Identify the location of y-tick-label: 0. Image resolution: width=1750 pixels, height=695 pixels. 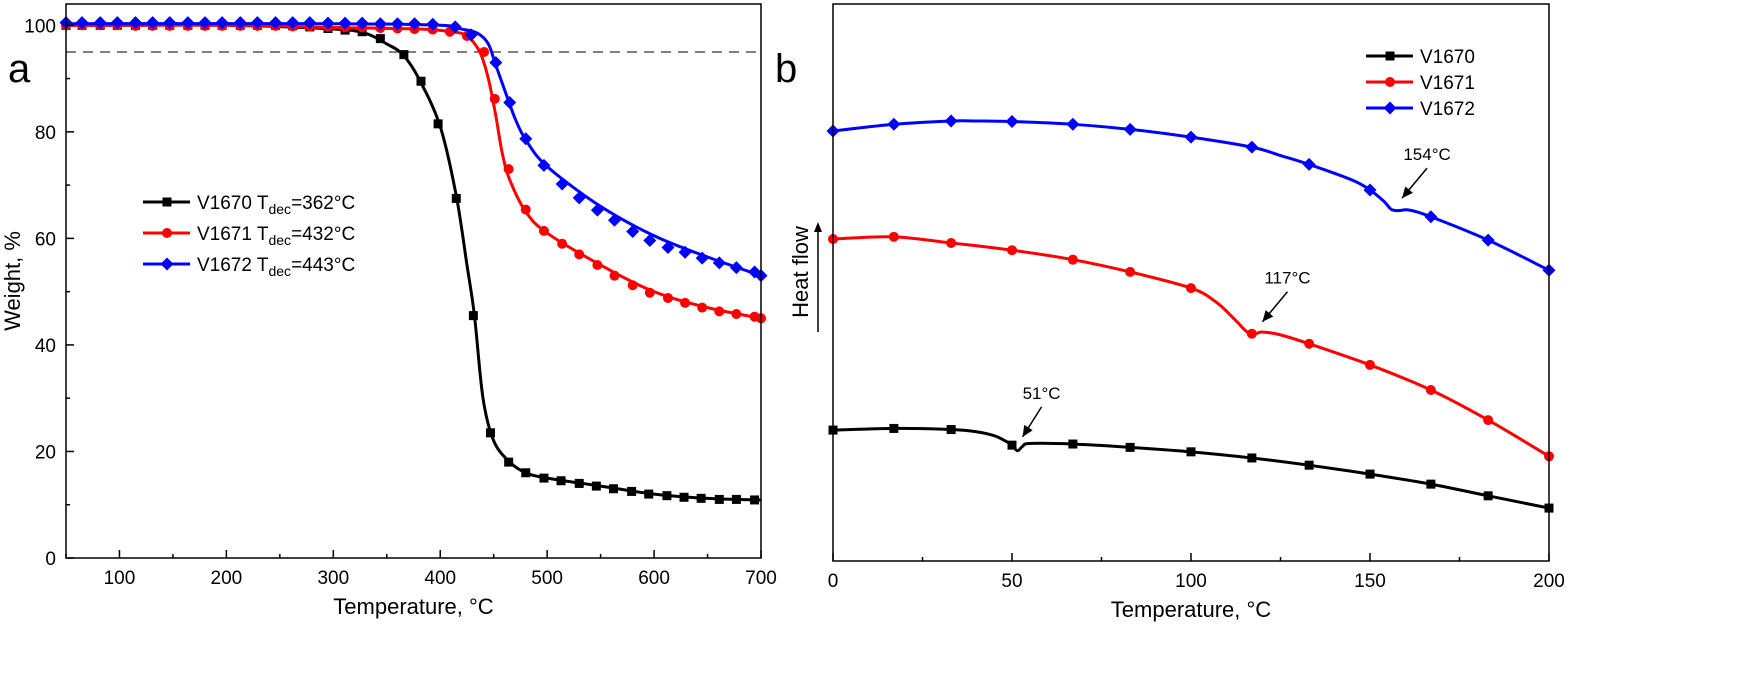
(50, 559).